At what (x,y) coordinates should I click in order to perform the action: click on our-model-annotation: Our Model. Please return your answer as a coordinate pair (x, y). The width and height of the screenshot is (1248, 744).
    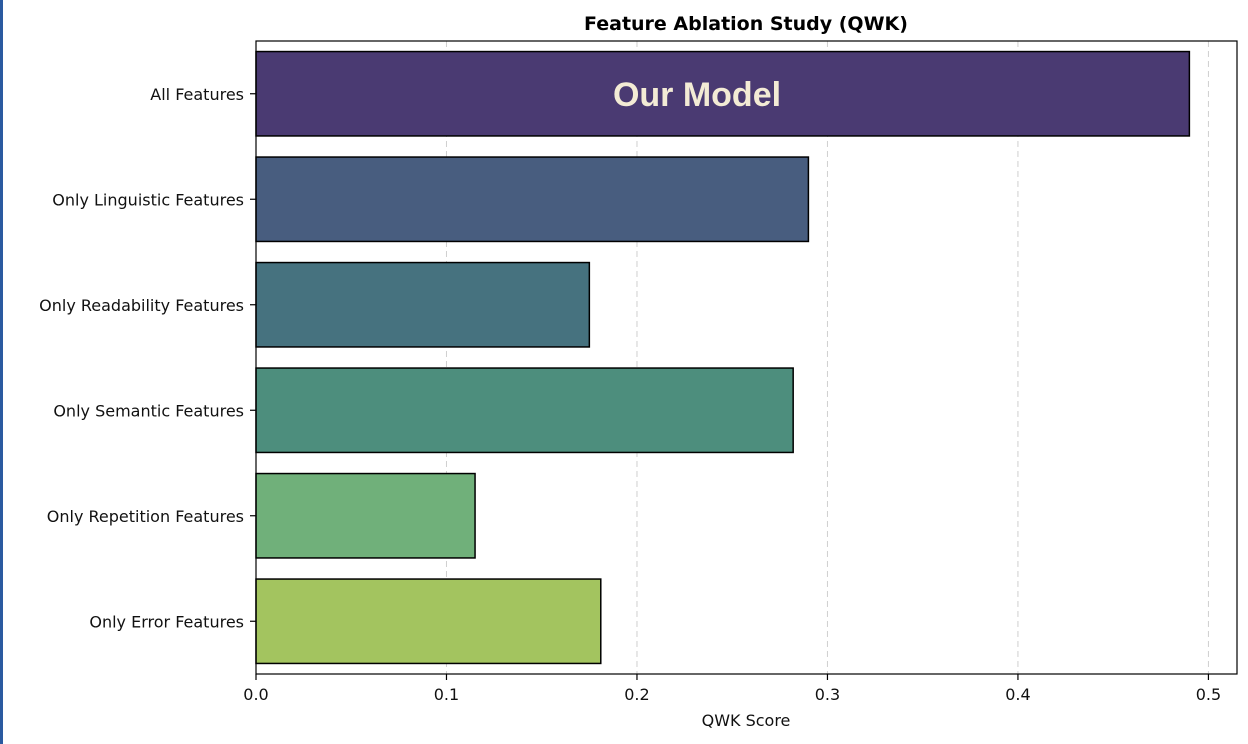
    Looking at the image, I should click on (697, 95).